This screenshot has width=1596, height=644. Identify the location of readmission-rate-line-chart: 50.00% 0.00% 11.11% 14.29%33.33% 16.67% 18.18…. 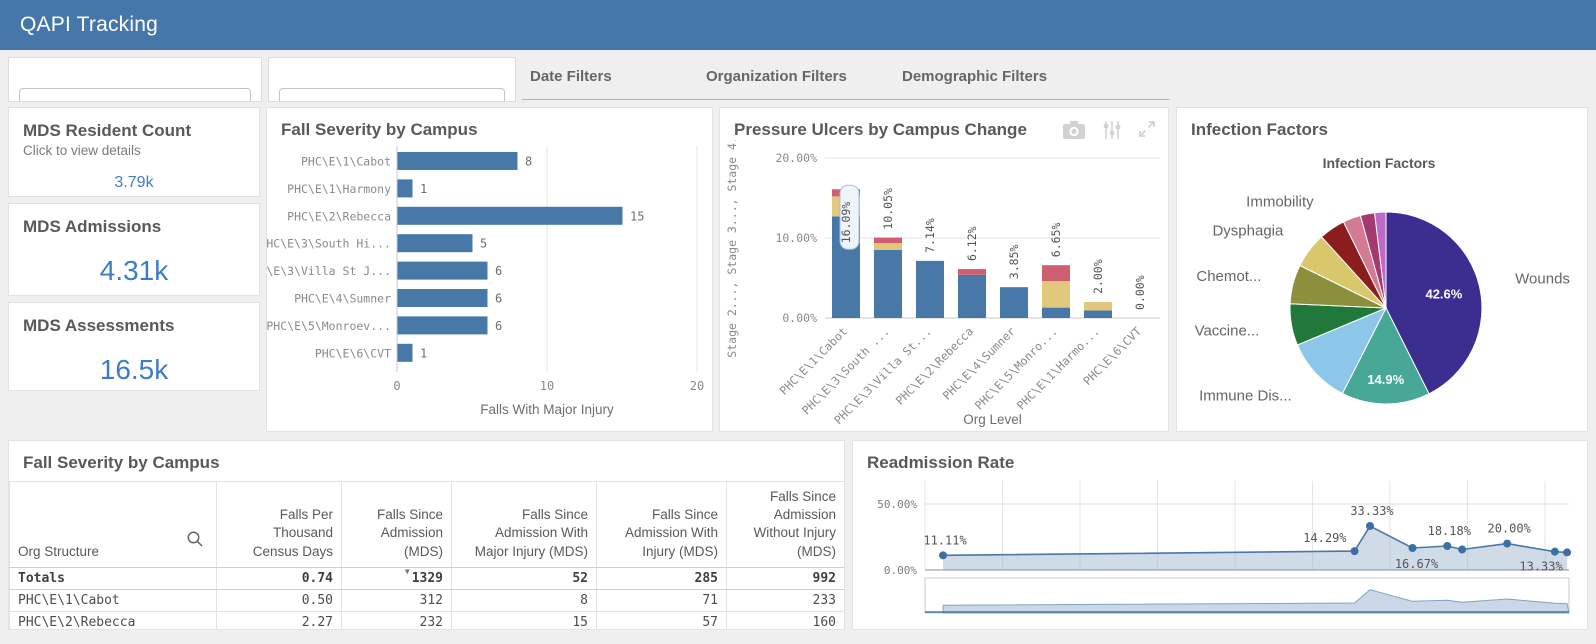
(1220, 549).